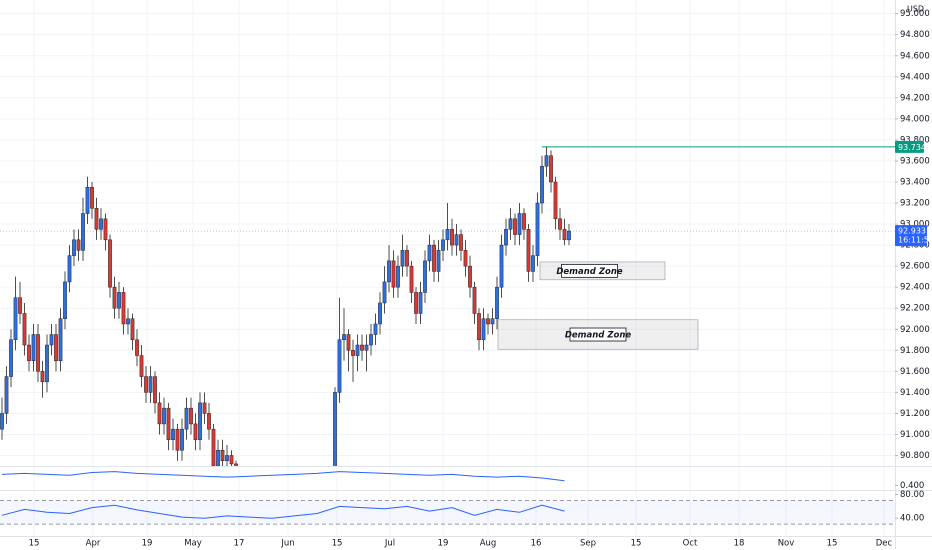 The image size is (932, 550). Describe the element at coordinates (915, 140) in the screenshot. I see `y-tick-label: 93.800` at that location.